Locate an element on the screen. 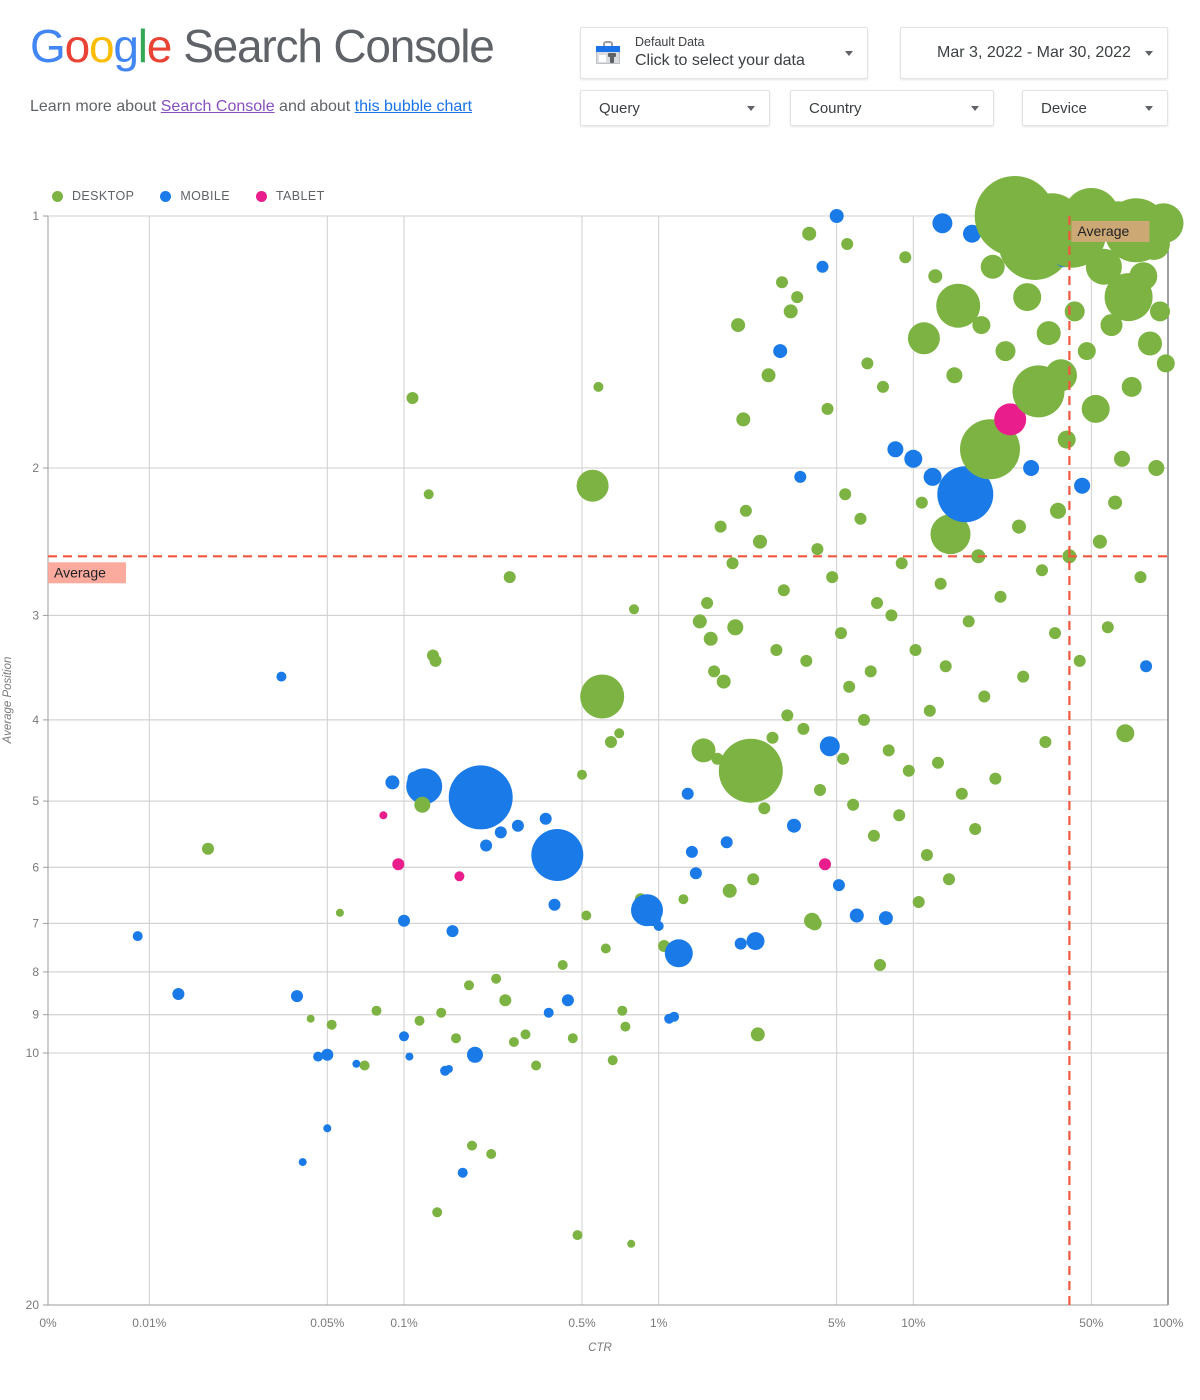 The height and width of the screenshot is (1400, 1200). query-filter: Query is located at coordinates (675, 108).